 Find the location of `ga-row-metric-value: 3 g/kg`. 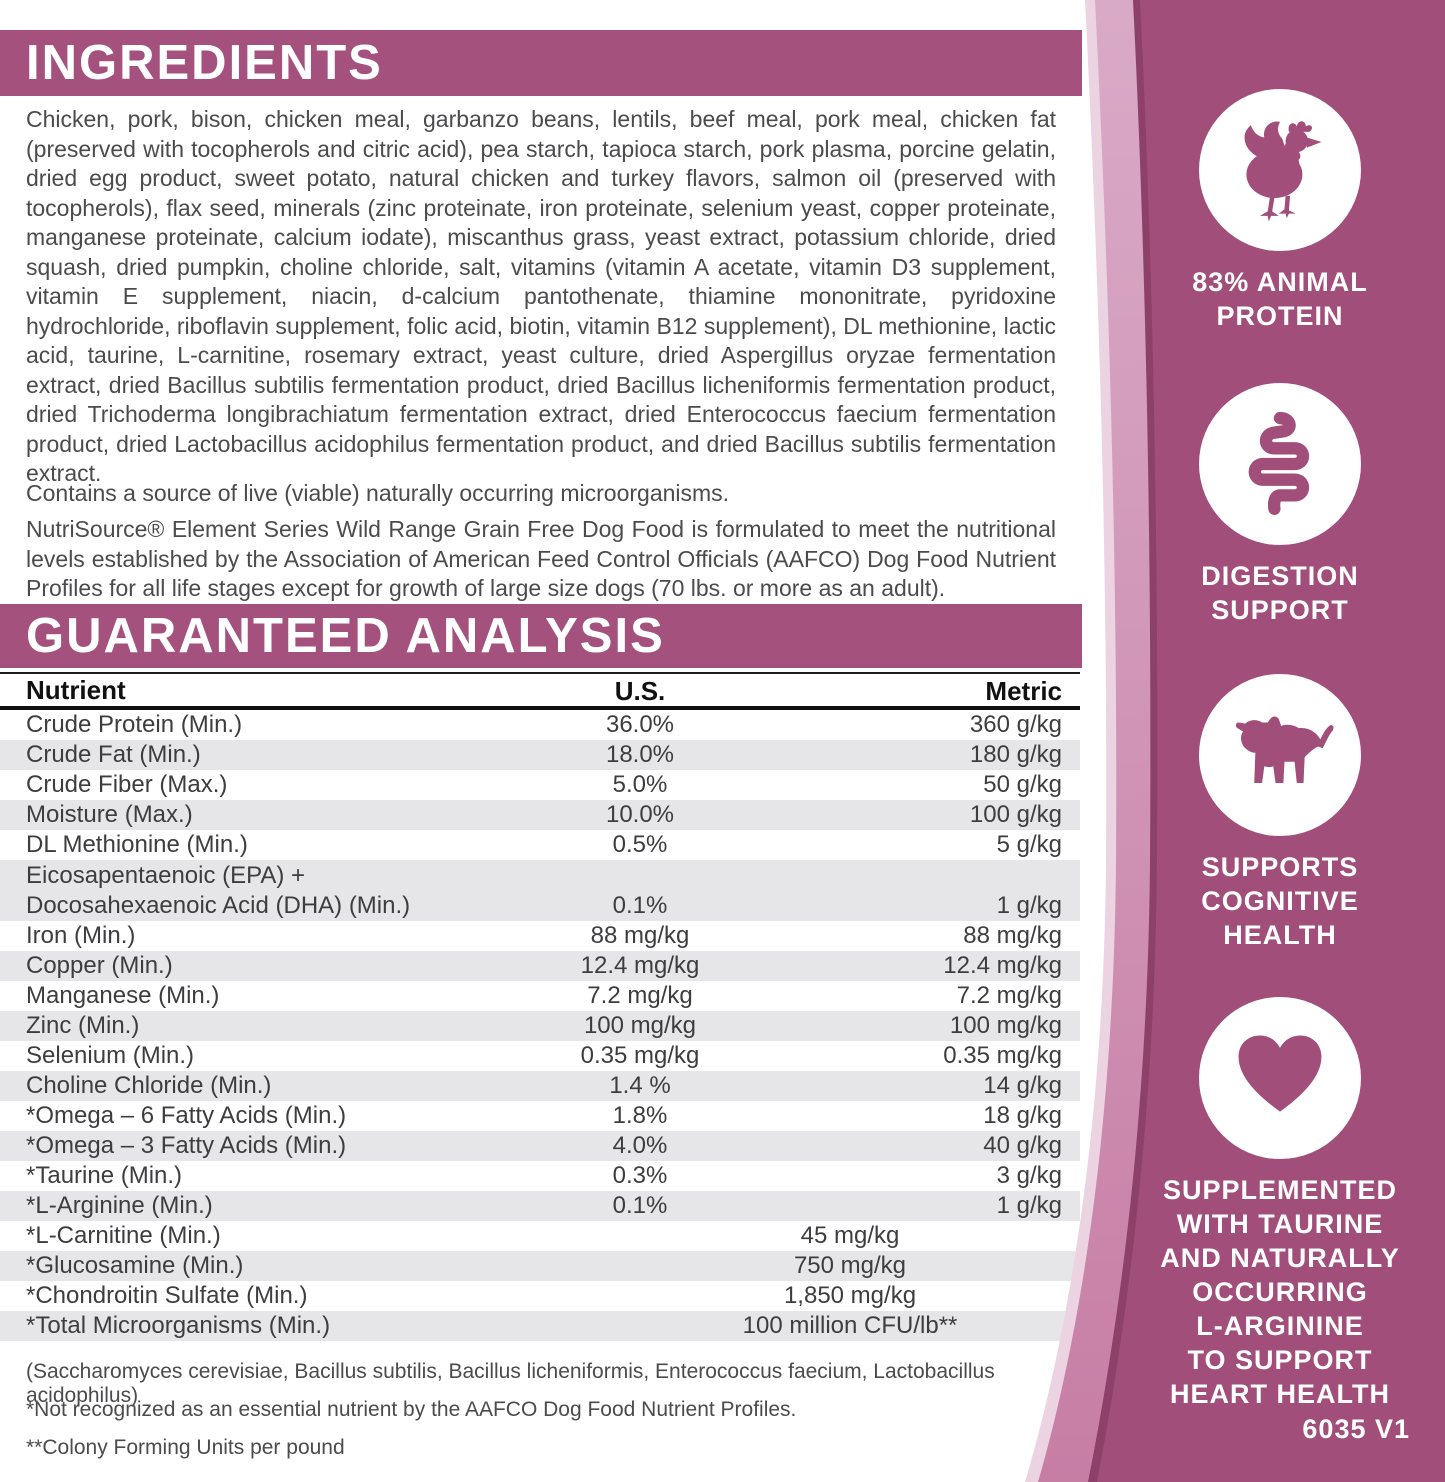

ga-row-metric-value: 3 g/kg is located at coordinates (1029, 1175).